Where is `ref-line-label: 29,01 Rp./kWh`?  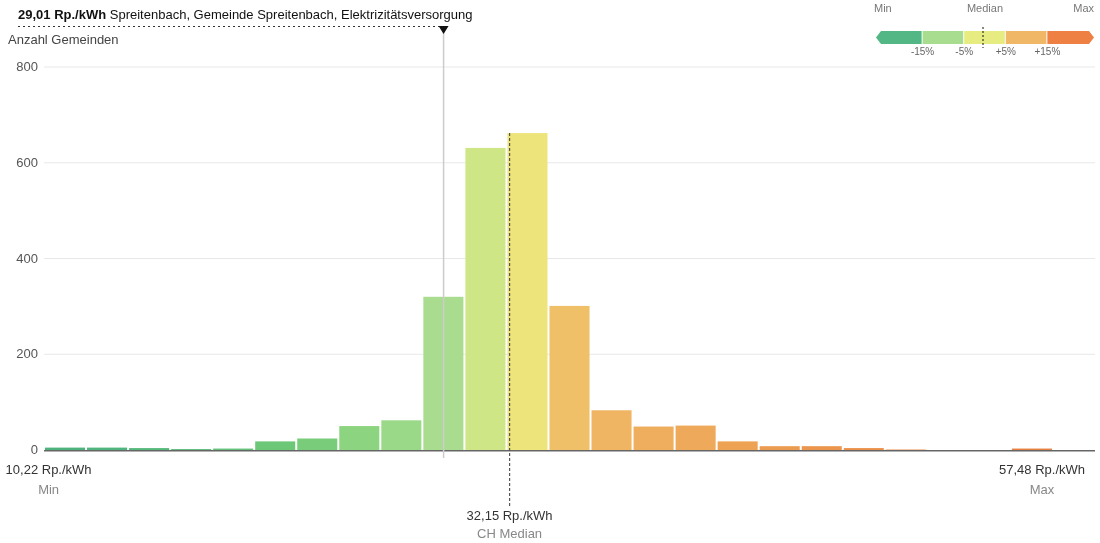 ref-line-label: 29,01 Rp./kWh is located at coordinates (62, 14).